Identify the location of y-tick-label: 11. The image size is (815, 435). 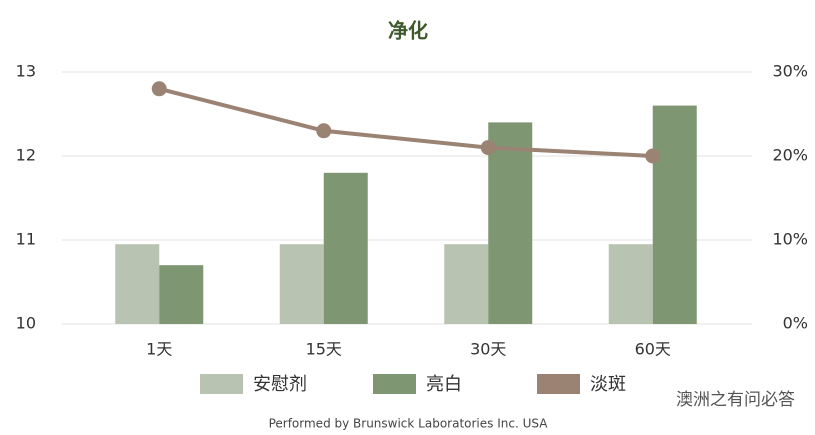
(26, 239).